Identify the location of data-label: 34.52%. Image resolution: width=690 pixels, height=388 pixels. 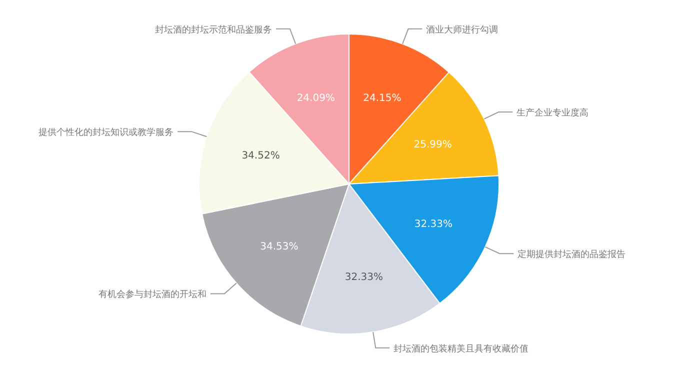
(261, 156).